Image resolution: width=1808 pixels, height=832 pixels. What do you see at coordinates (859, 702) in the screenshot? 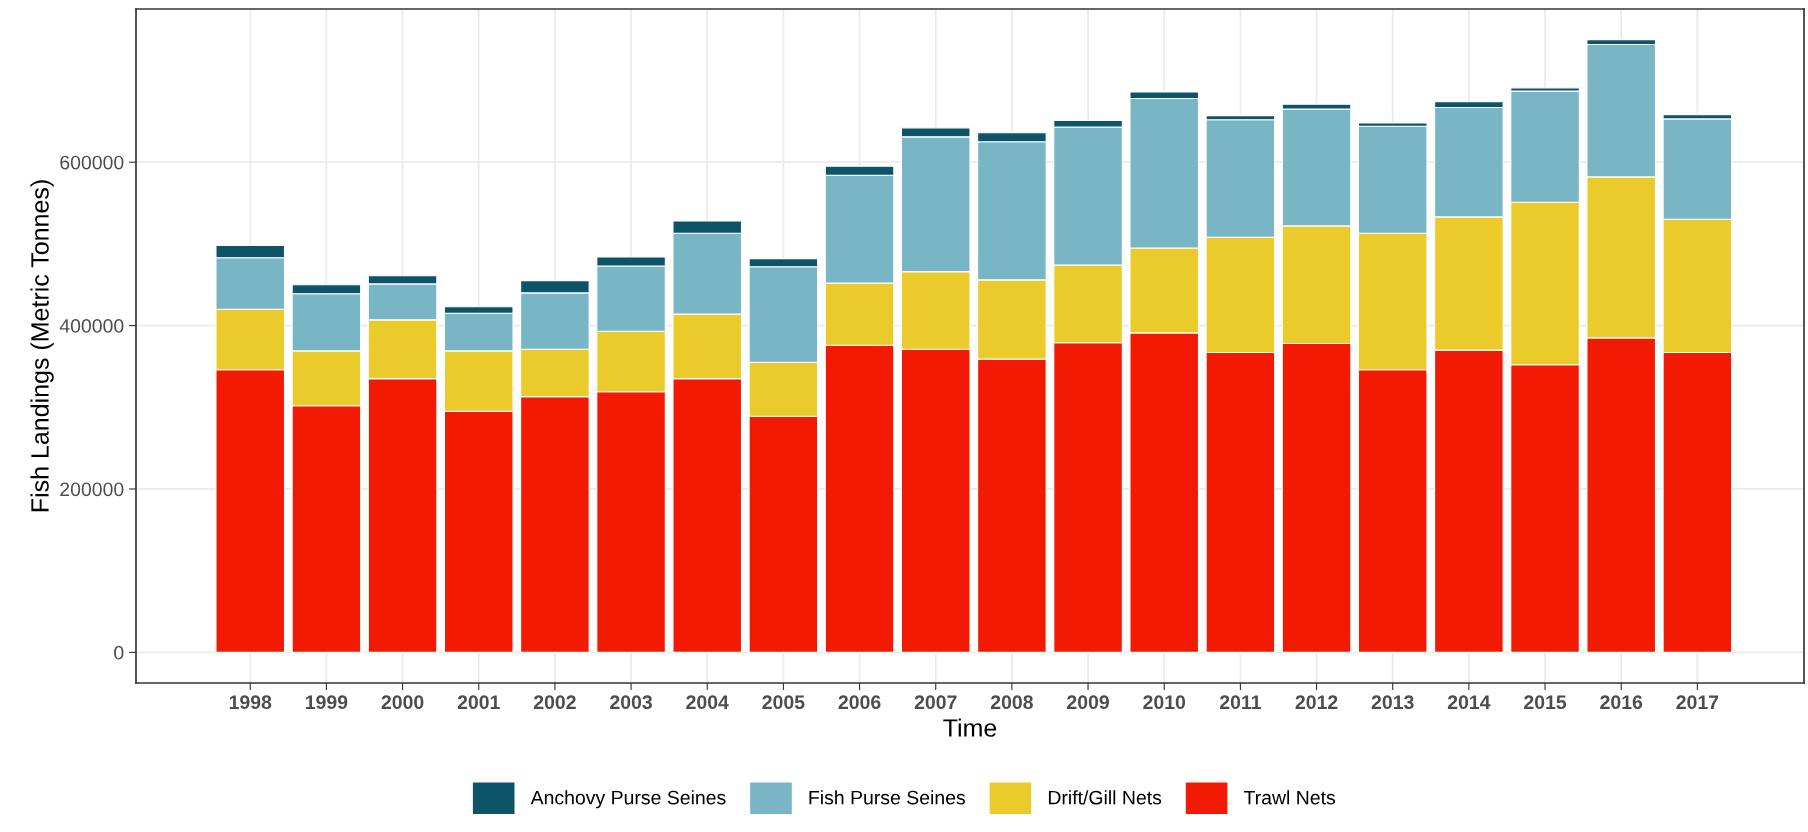
I see `x-tick-label: 2006` at bounding box center [859, 702].